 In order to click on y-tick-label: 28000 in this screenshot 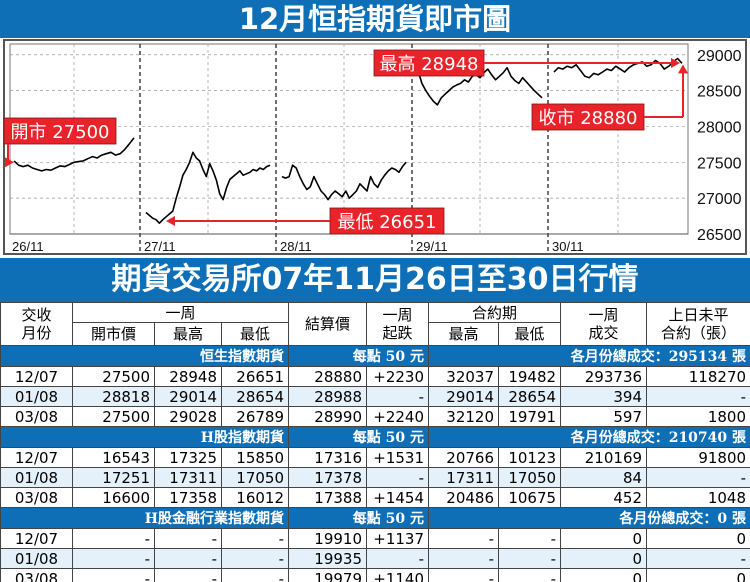, I will do `click(719, 127)`.